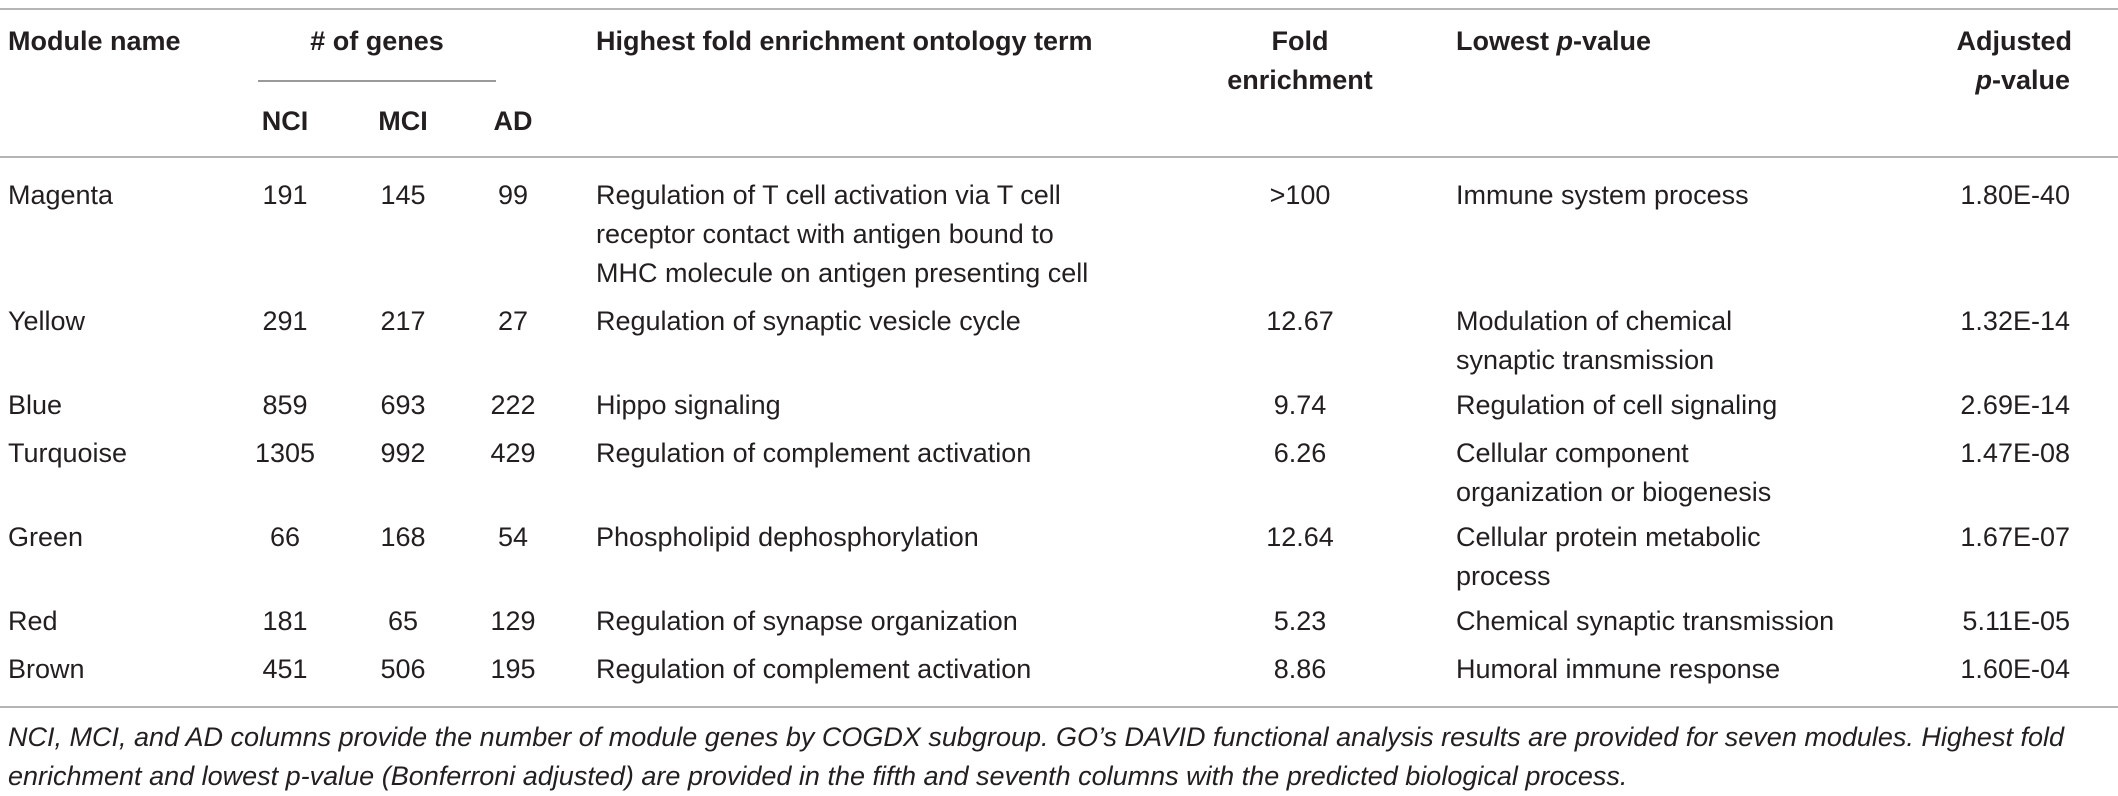  Describe the element at coordinates (285, 195) in the screenshot. I see `cell-nci: 191` at that location.